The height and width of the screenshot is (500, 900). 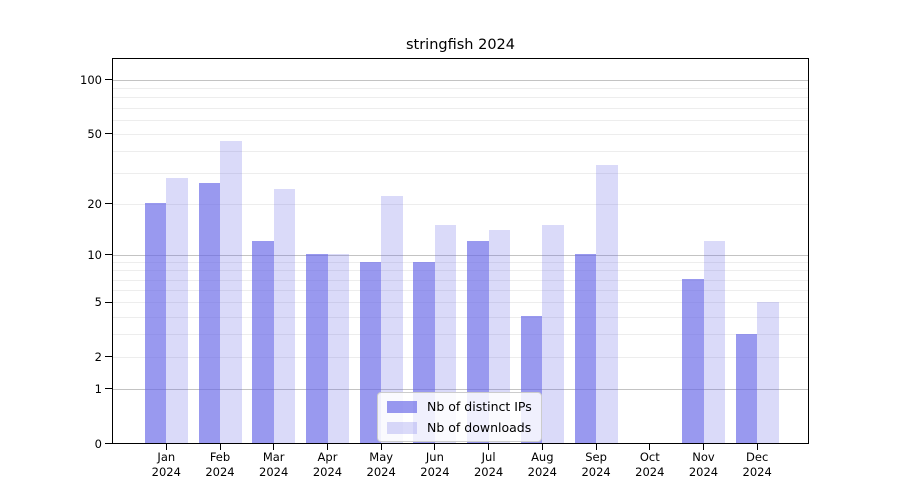 What do you see at coordinates (402, 406) in the screenshot?
I see `legend-swatch-distinct-ips` at bounding box center [402, 406].